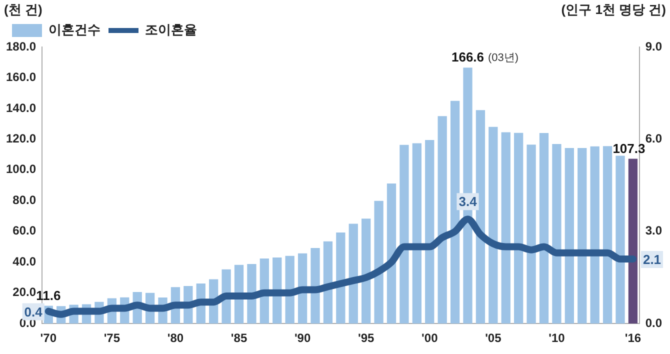  Describe the element at coordinates (366, 338) in the screenshot. I see `x-tick-label: '95` at that location.